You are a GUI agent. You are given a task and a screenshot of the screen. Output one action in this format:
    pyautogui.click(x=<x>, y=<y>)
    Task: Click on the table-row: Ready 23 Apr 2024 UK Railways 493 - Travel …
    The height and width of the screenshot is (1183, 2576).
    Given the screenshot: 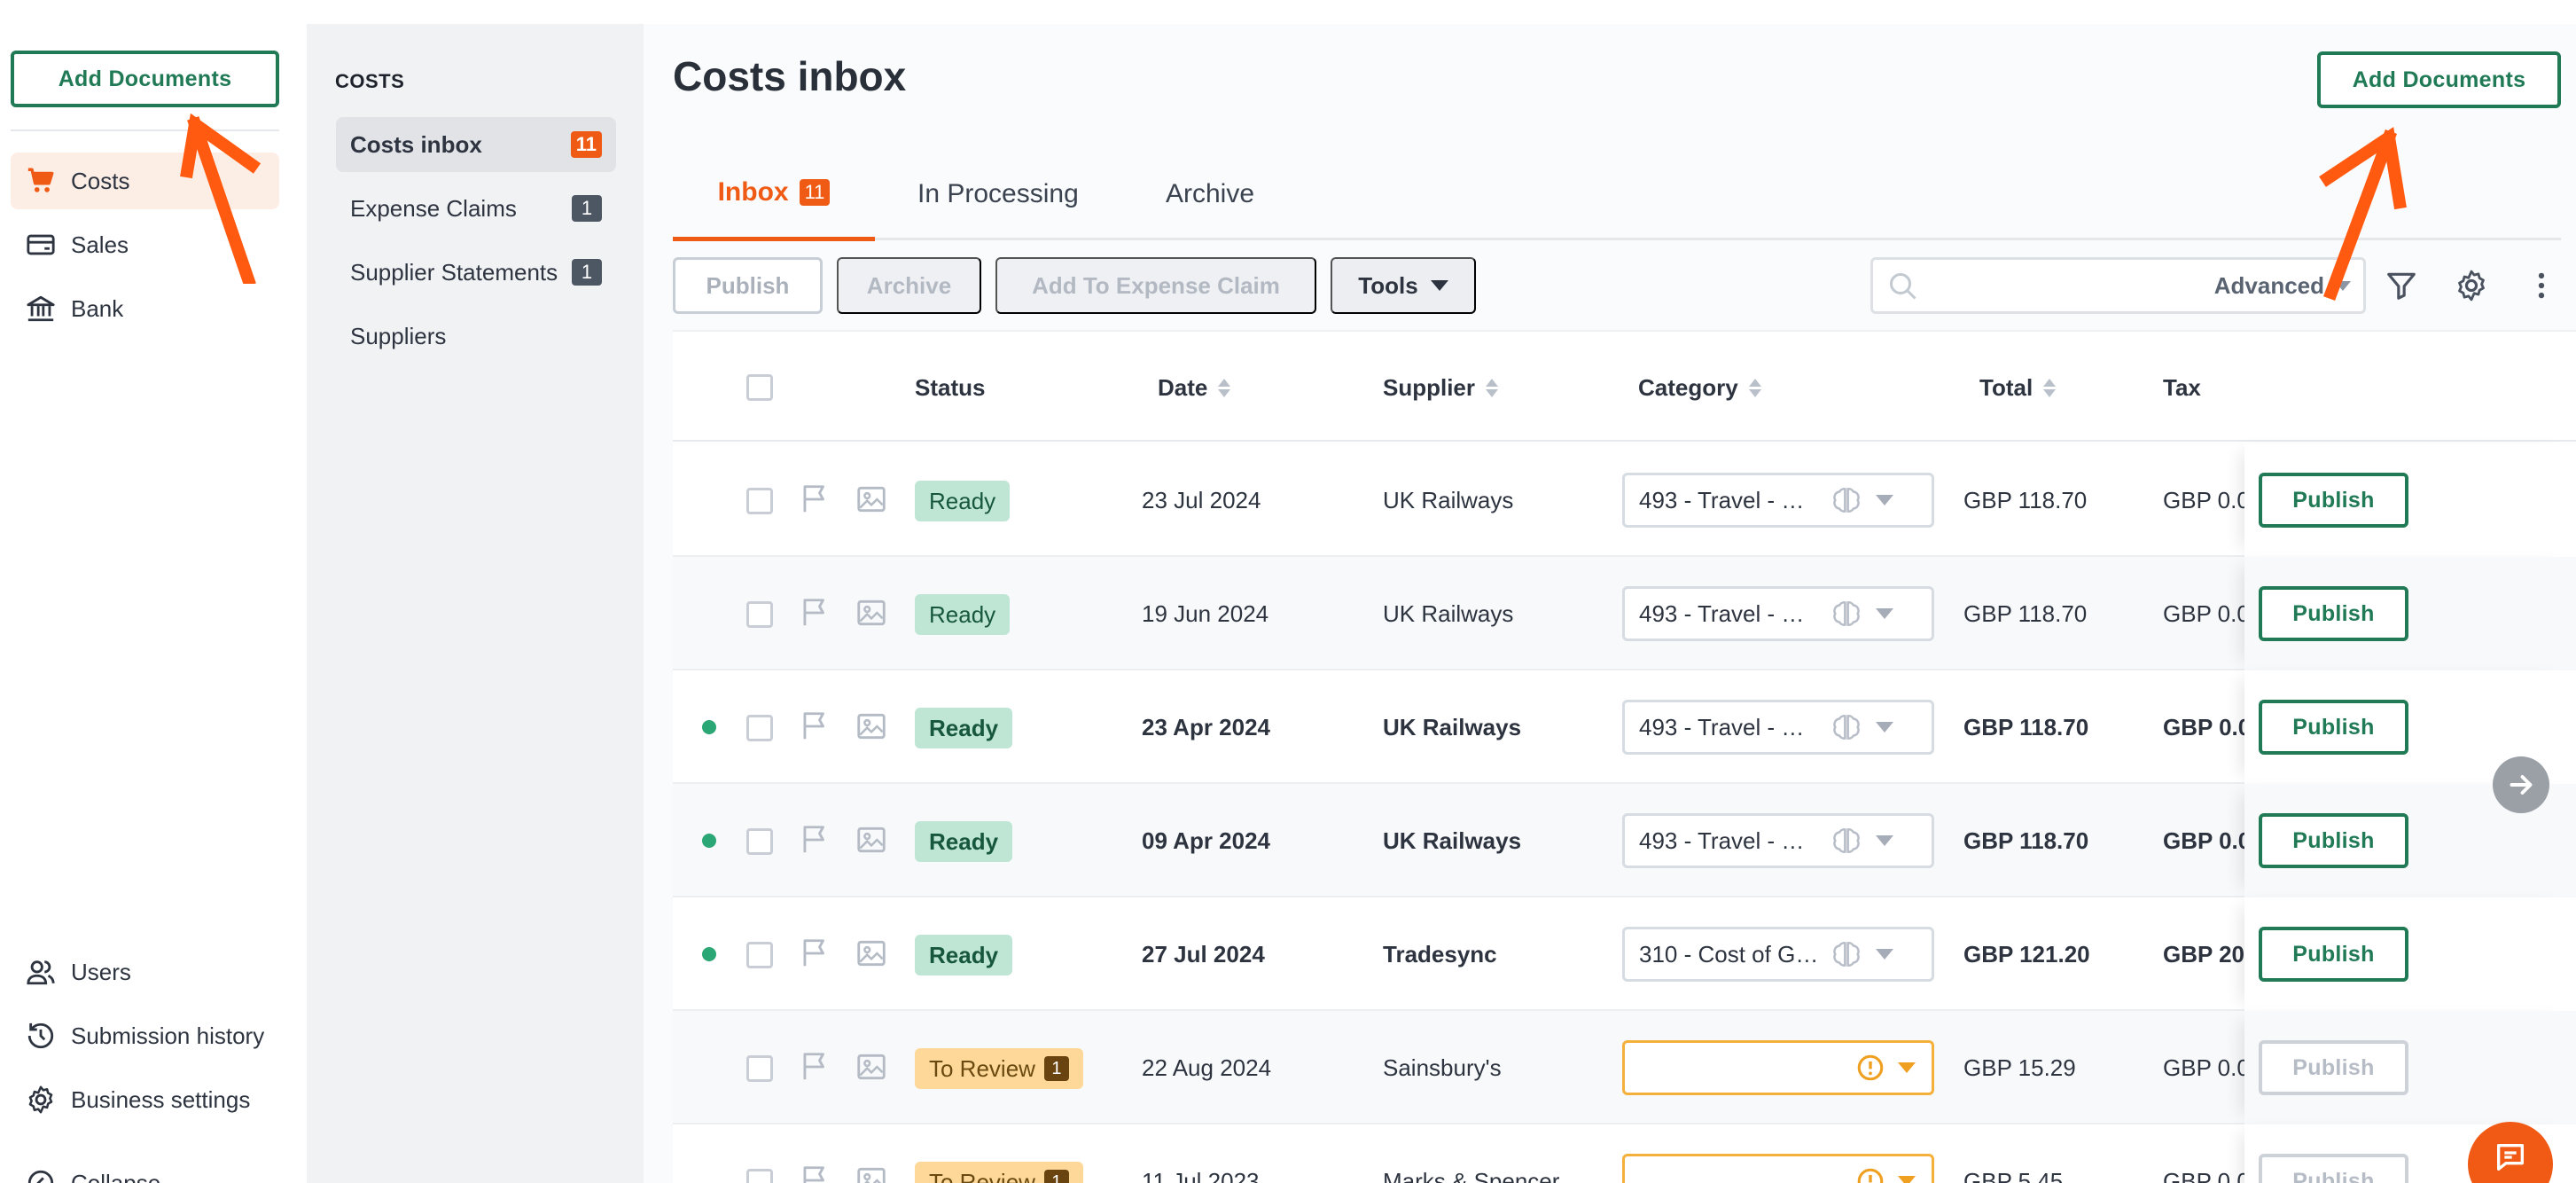 What is the action you would take?
    pyautogui.click(x=1624, y=727)
    